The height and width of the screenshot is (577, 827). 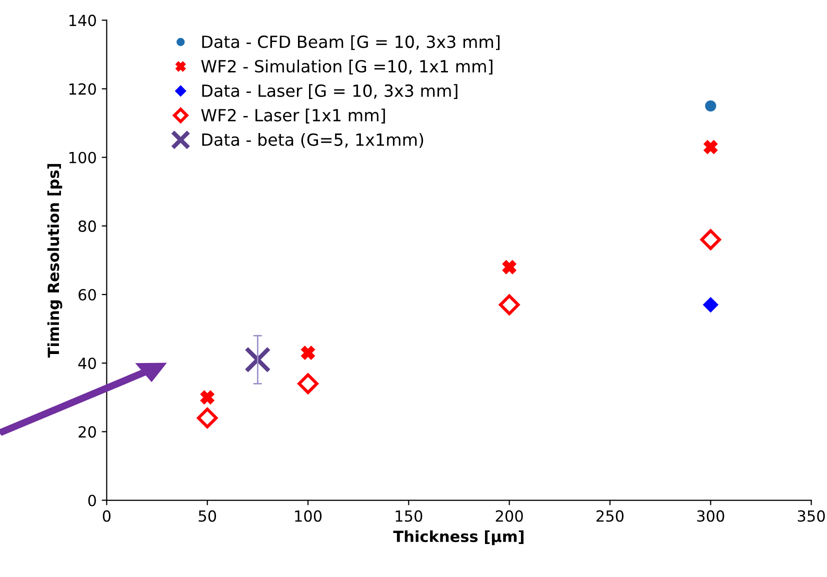 I want to click on x-tick-label: 150, so click(x=409, y=516).